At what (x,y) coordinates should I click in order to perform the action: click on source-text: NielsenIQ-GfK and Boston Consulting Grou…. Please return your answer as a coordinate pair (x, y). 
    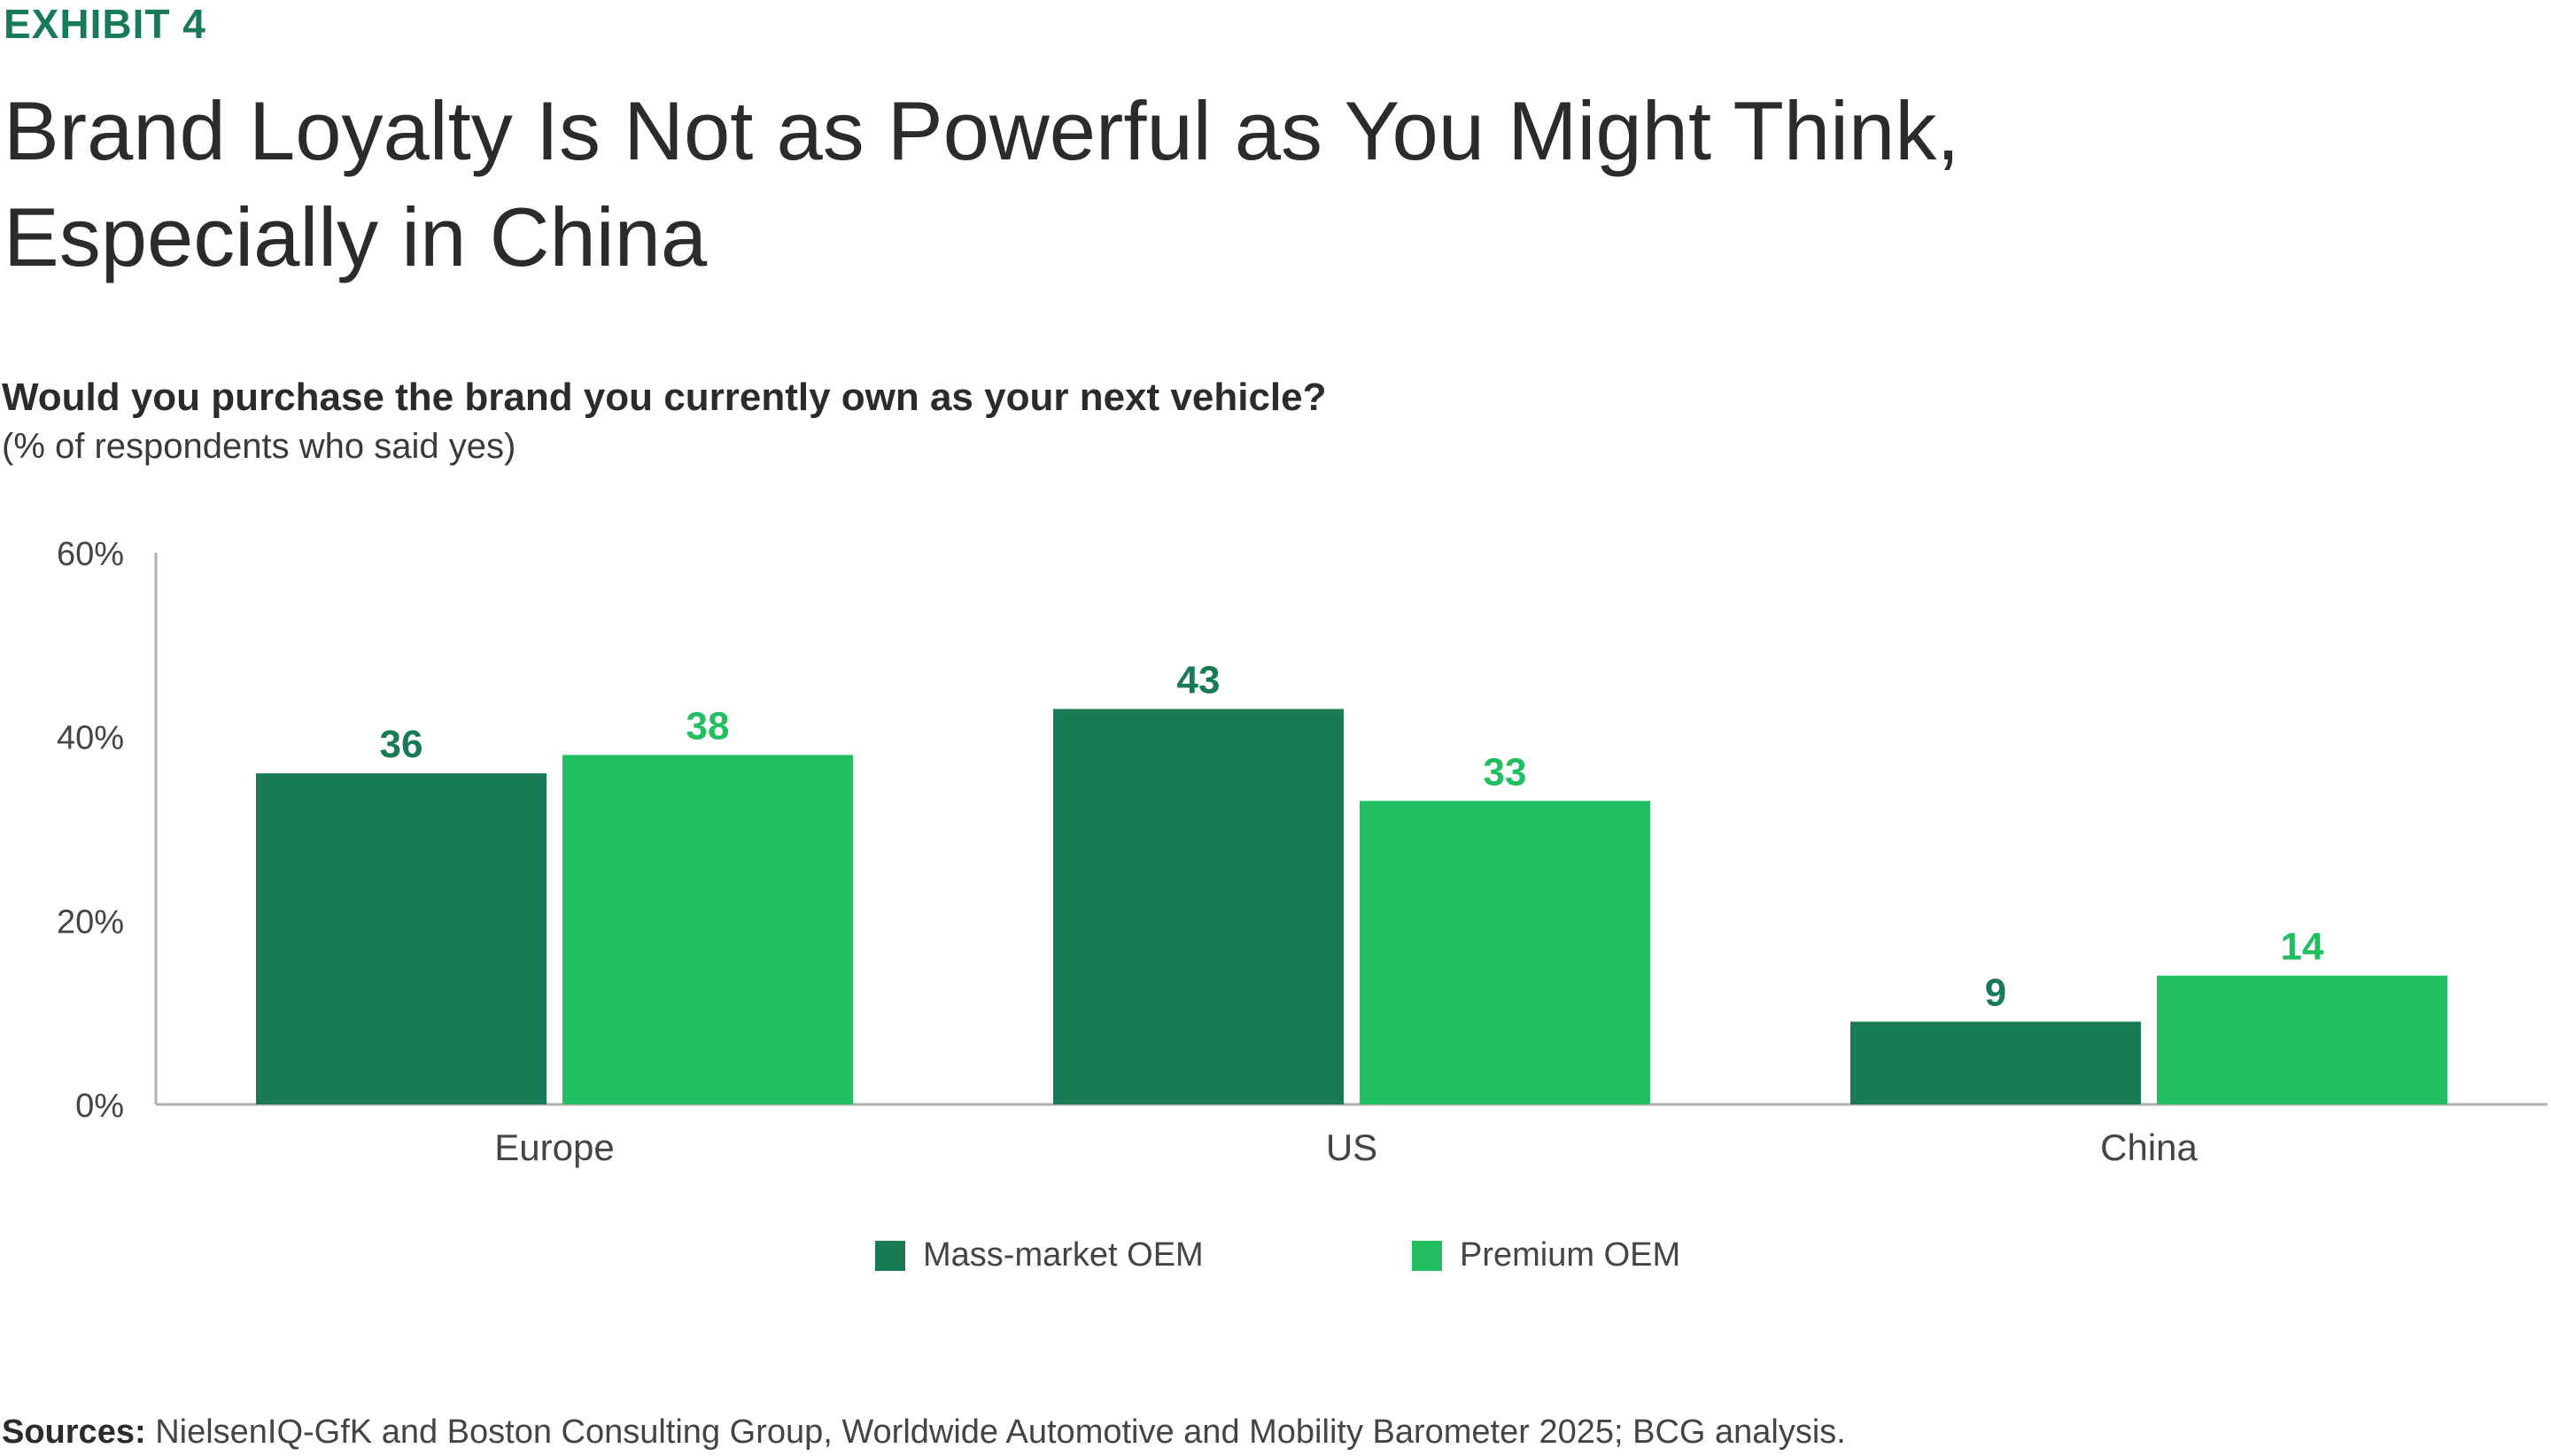
    Looking at the image, I should click on (1000, 1432).